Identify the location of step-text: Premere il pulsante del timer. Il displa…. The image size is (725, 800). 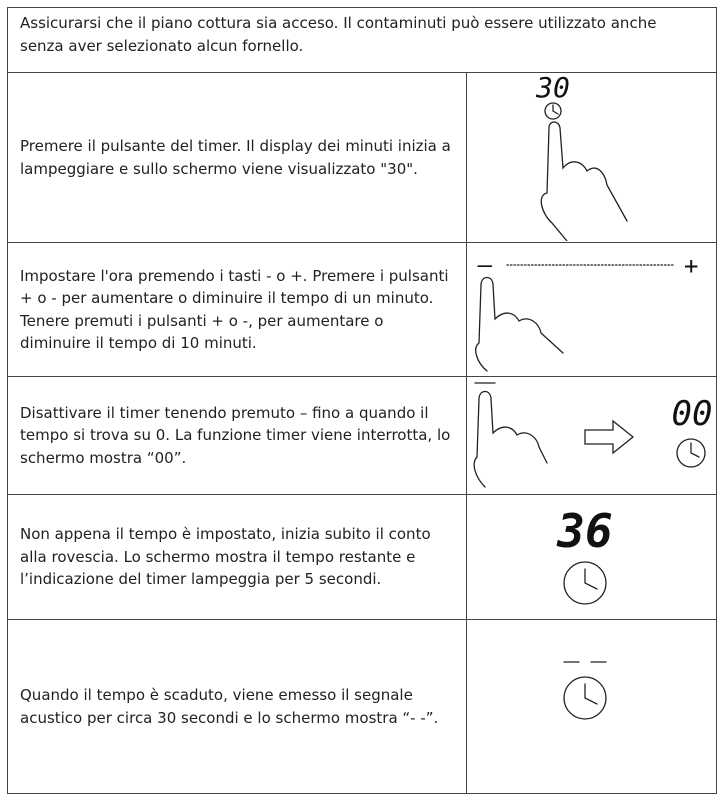
(237, 157).